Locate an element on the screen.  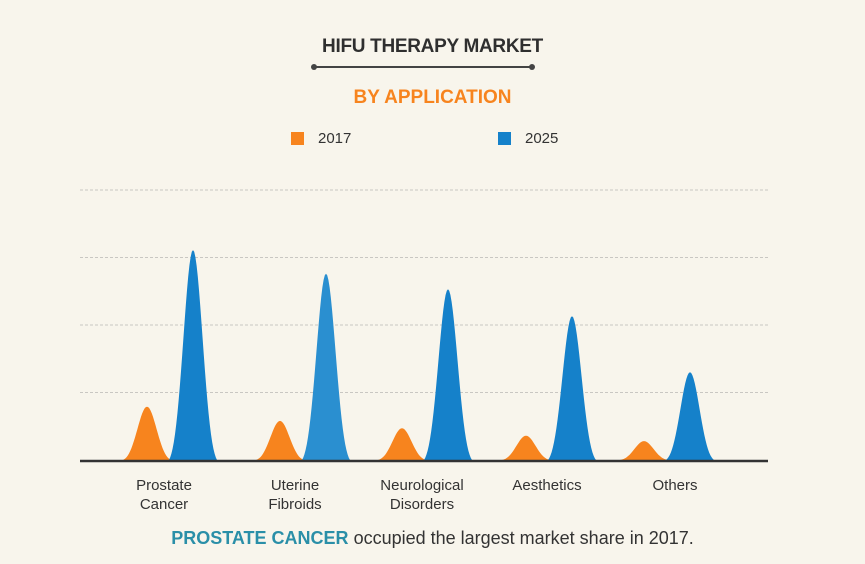
legend-swatch-2017 is located at coordinates (297, 138).